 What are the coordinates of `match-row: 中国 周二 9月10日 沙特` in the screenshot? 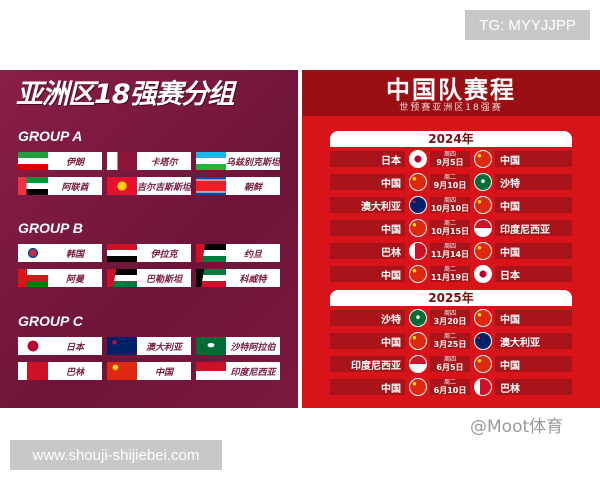 It's located at (451, 182).